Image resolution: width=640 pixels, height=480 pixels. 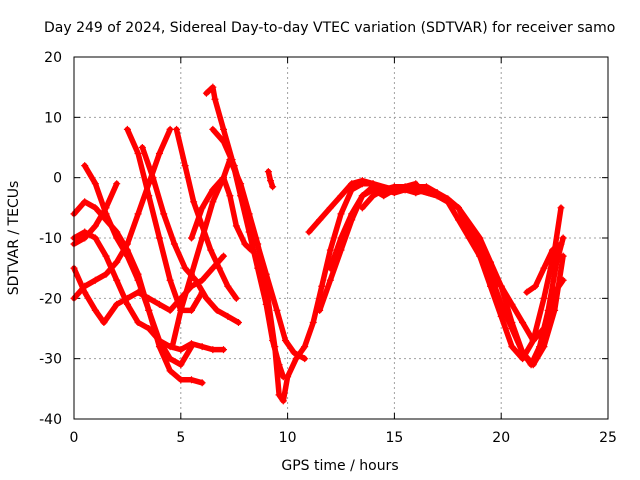 I want to click on x-tick-labels: 0 5 10 15 20 25, so click(x=343, y=438).